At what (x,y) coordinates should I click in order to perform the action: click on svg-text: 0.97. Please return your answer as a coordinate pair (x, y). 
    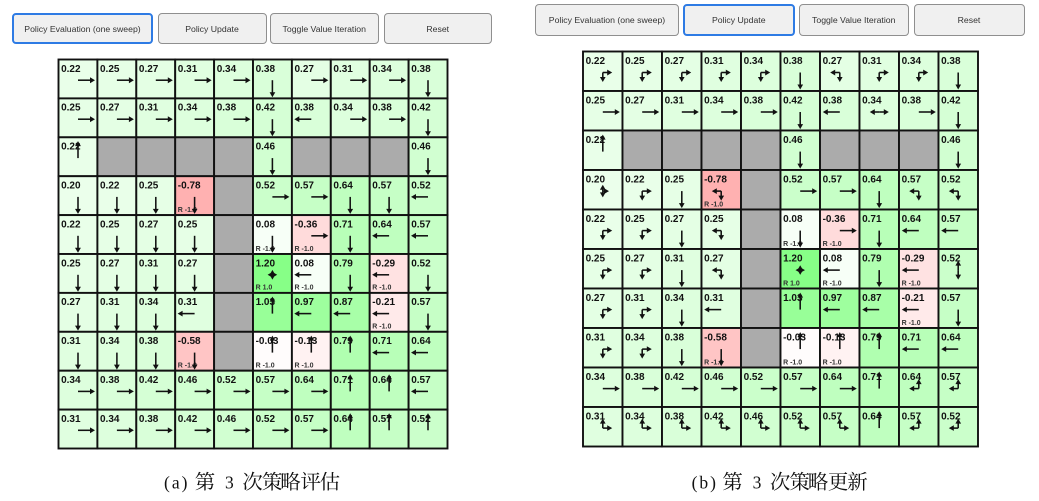
    Looking at the image, I should click on (305, 302).